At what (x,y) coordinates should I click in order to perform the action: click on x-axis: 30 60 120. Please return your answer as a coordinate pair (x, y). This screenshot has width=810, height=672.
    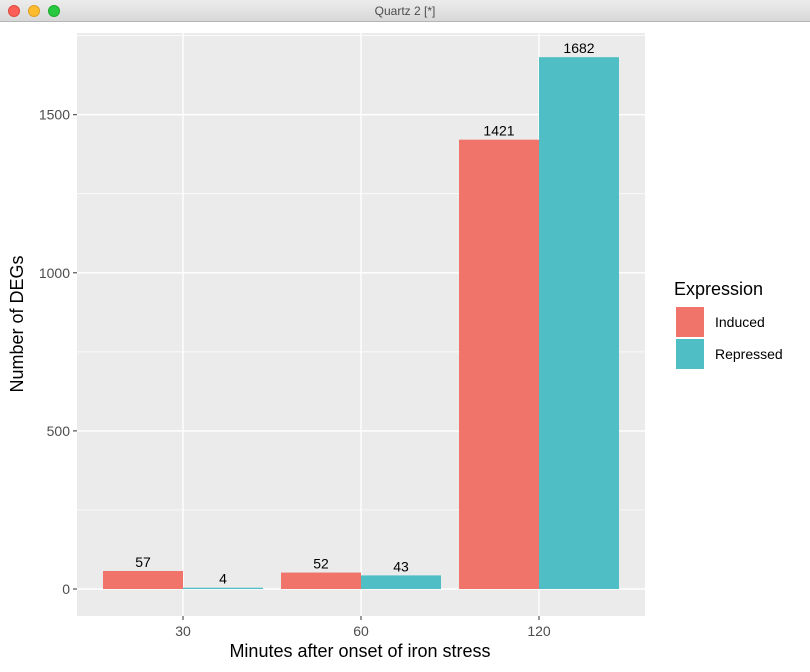
    Looking at the image, I should click on (363, 627).